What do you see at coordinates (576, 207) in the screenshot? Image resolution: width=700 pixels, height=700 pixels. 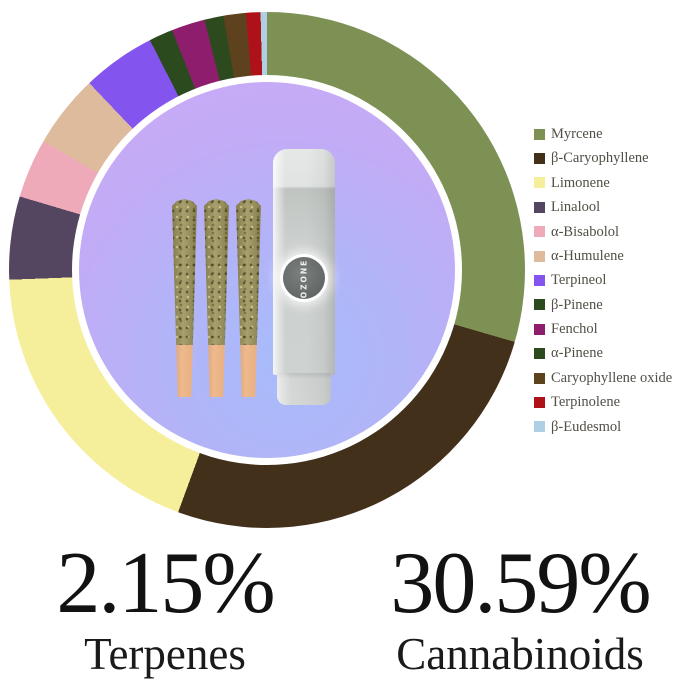 I see `legend-label: Linalool` at bounding box center [576, 207].